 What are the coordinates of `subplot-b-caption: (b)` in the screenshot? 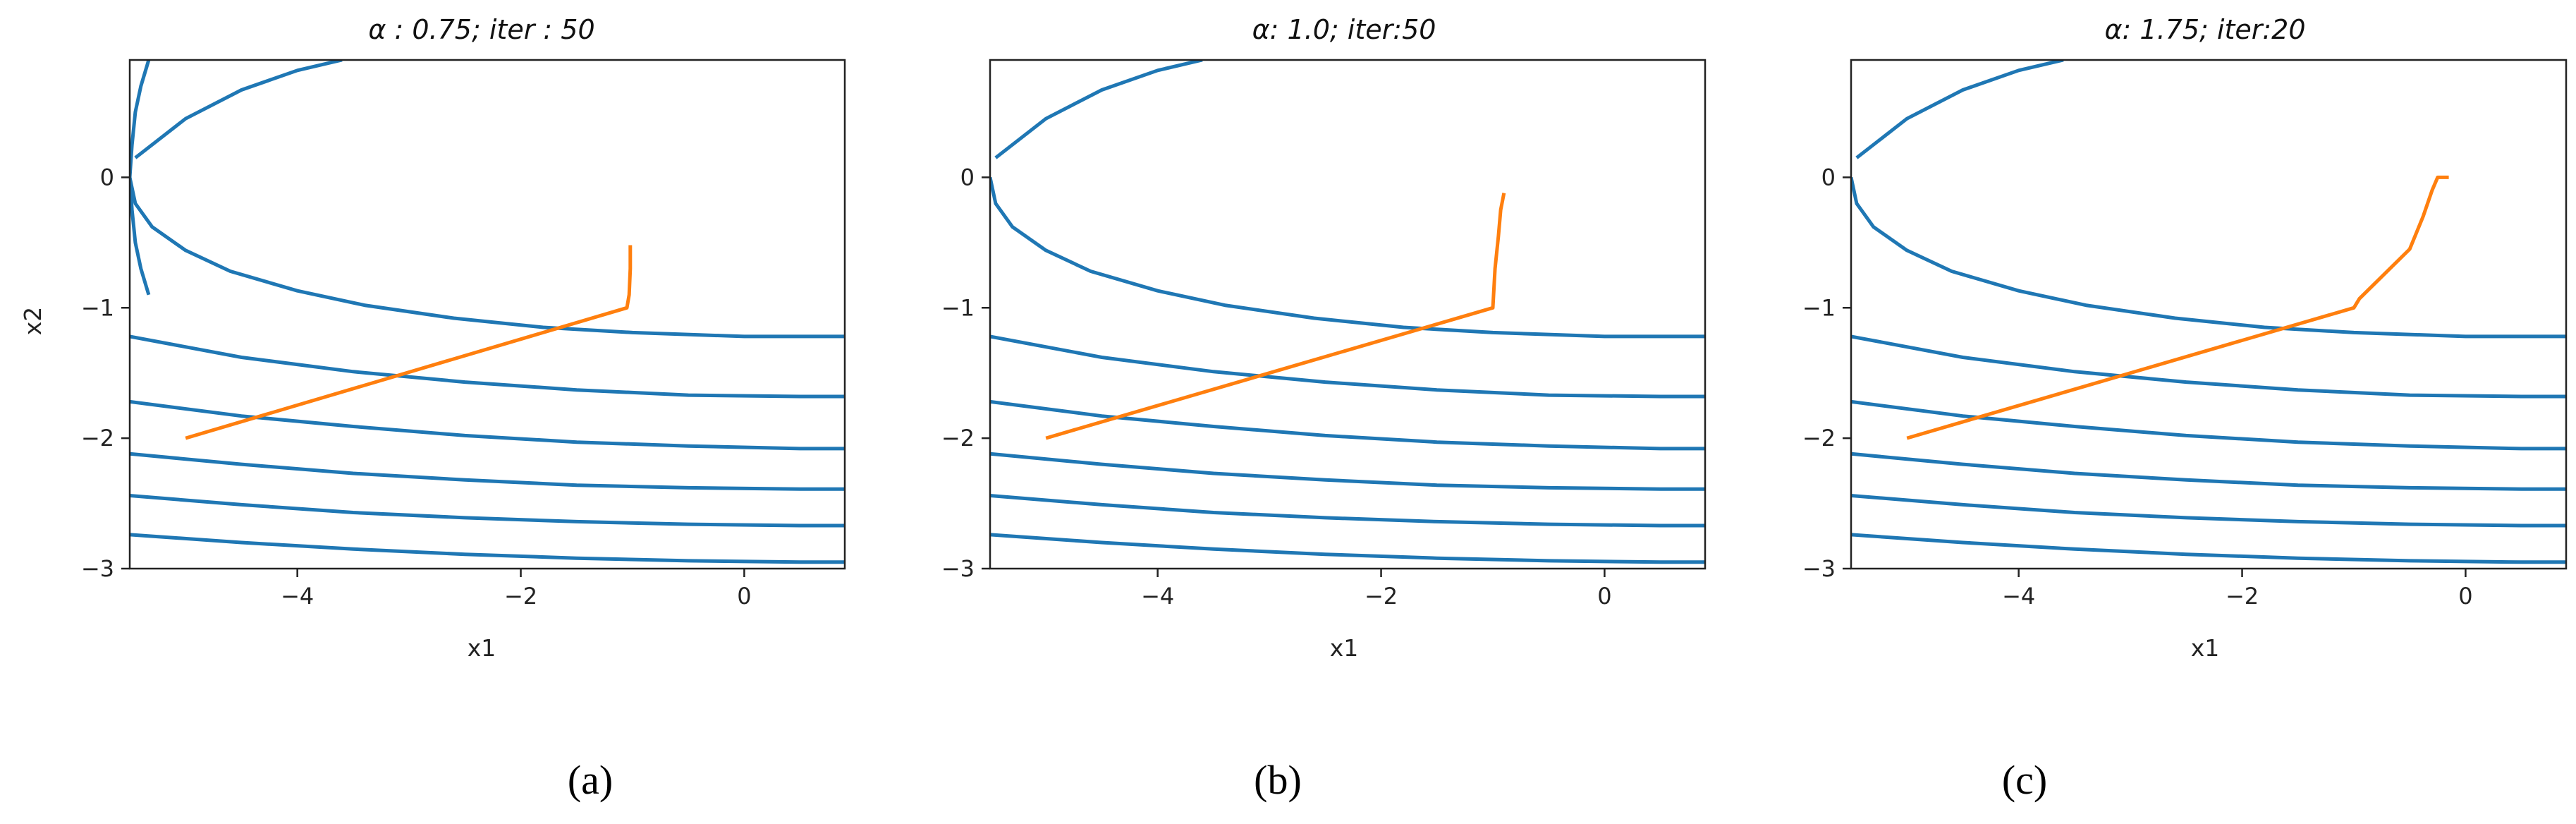 It's located at (1278, 780).